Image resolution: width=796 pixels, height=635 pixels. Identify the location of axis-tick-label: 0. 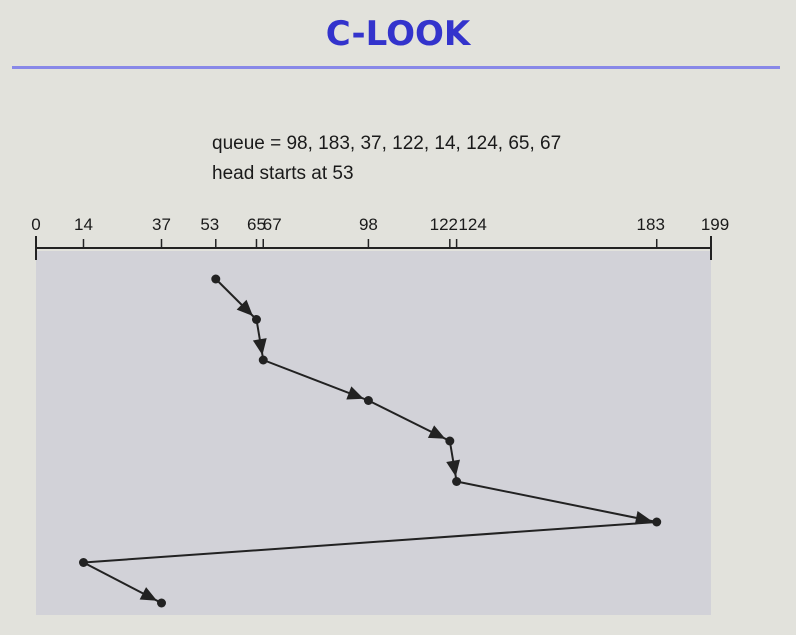
(35, 224).